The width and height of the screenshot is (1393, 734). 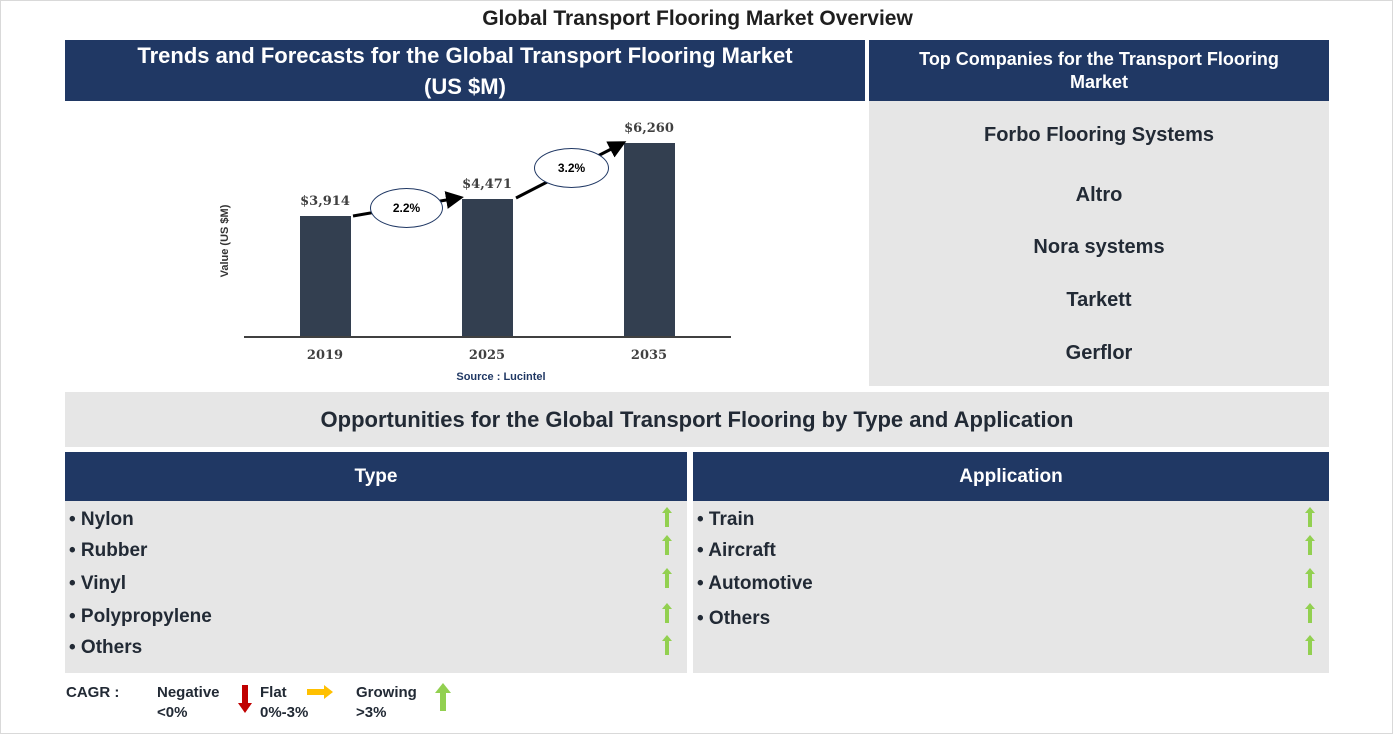 I want to click on type-item: • Polypropylene, so click(x=140, y=616).